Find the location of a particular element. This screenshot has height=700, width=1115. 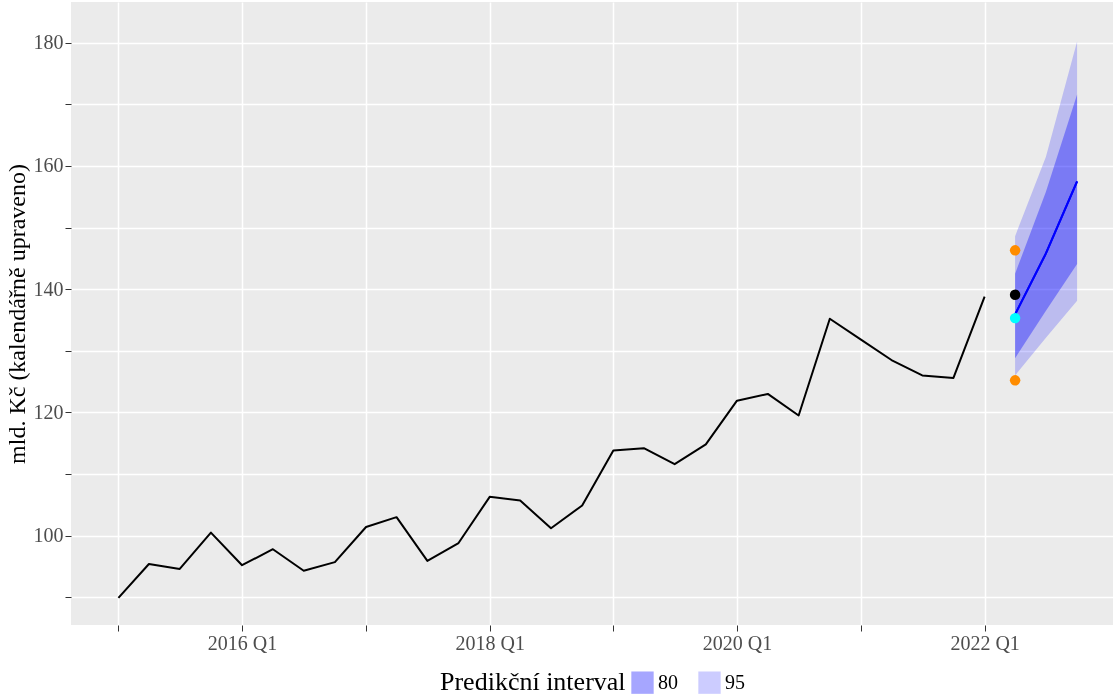

x-tick-label: 2022 Q1 is located at coordinates (985, 642).